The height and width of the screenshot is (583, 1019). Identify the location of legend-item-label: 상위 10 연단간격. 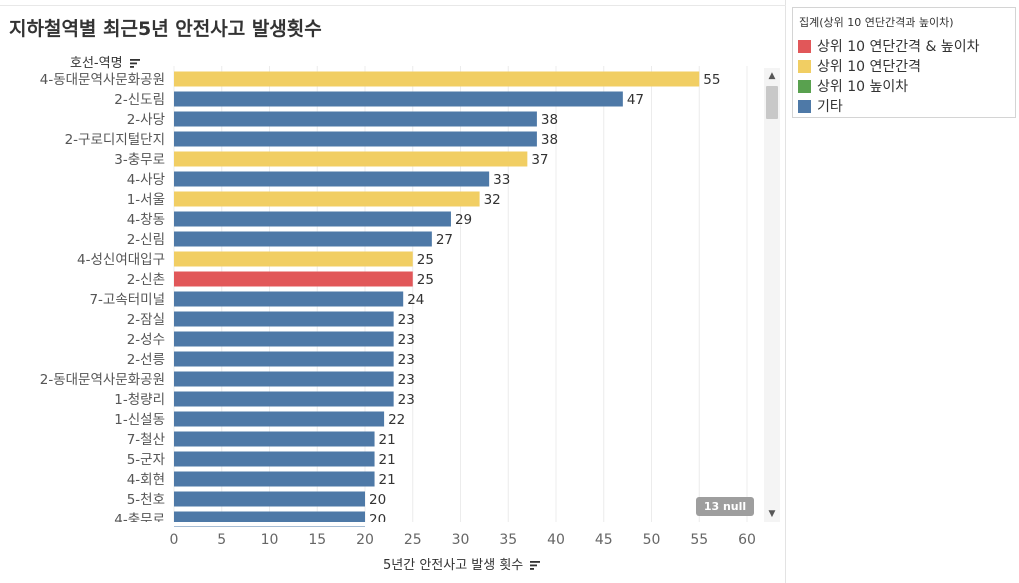
(869, 67).